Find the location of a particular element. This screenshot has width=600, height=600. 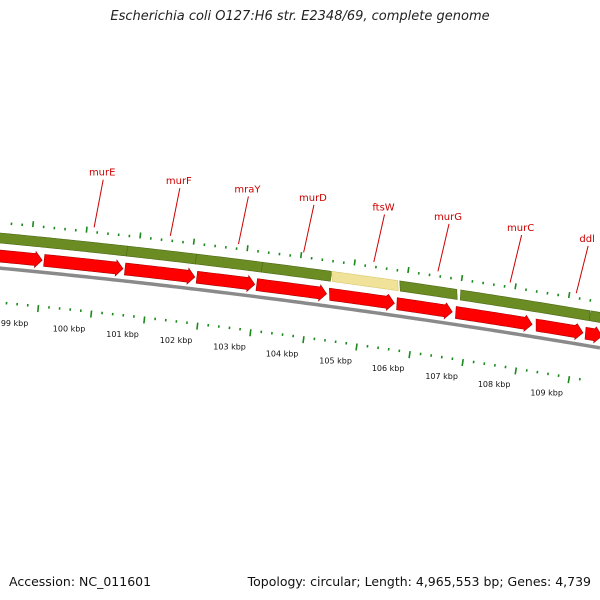

gene-label-murE: murE is located at coordinates (102, 173).